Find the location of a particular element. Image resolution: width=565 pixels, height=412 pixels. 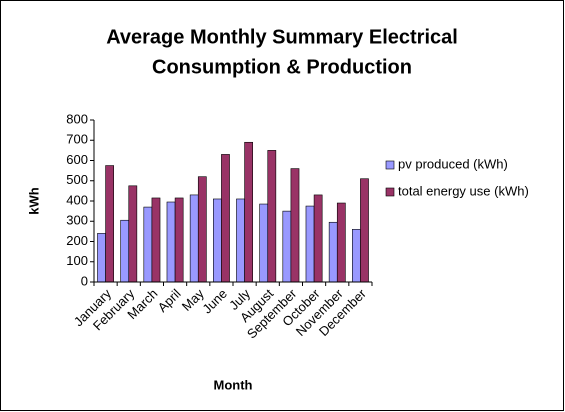

legend-label: pv produced (kWh) is located at coordinates (453, 163).